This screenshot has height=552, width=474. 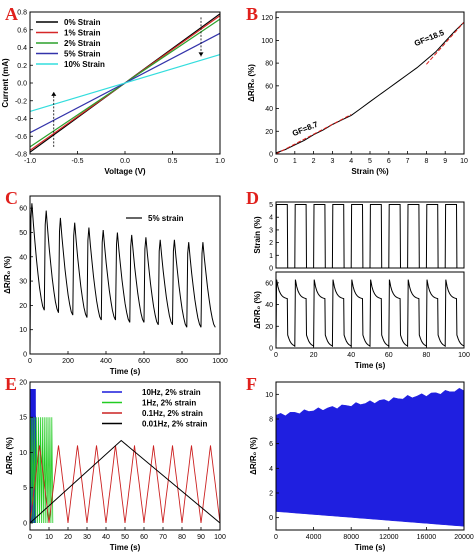 I want to click on x-tick-label: 90, so click(x=201, y=537).